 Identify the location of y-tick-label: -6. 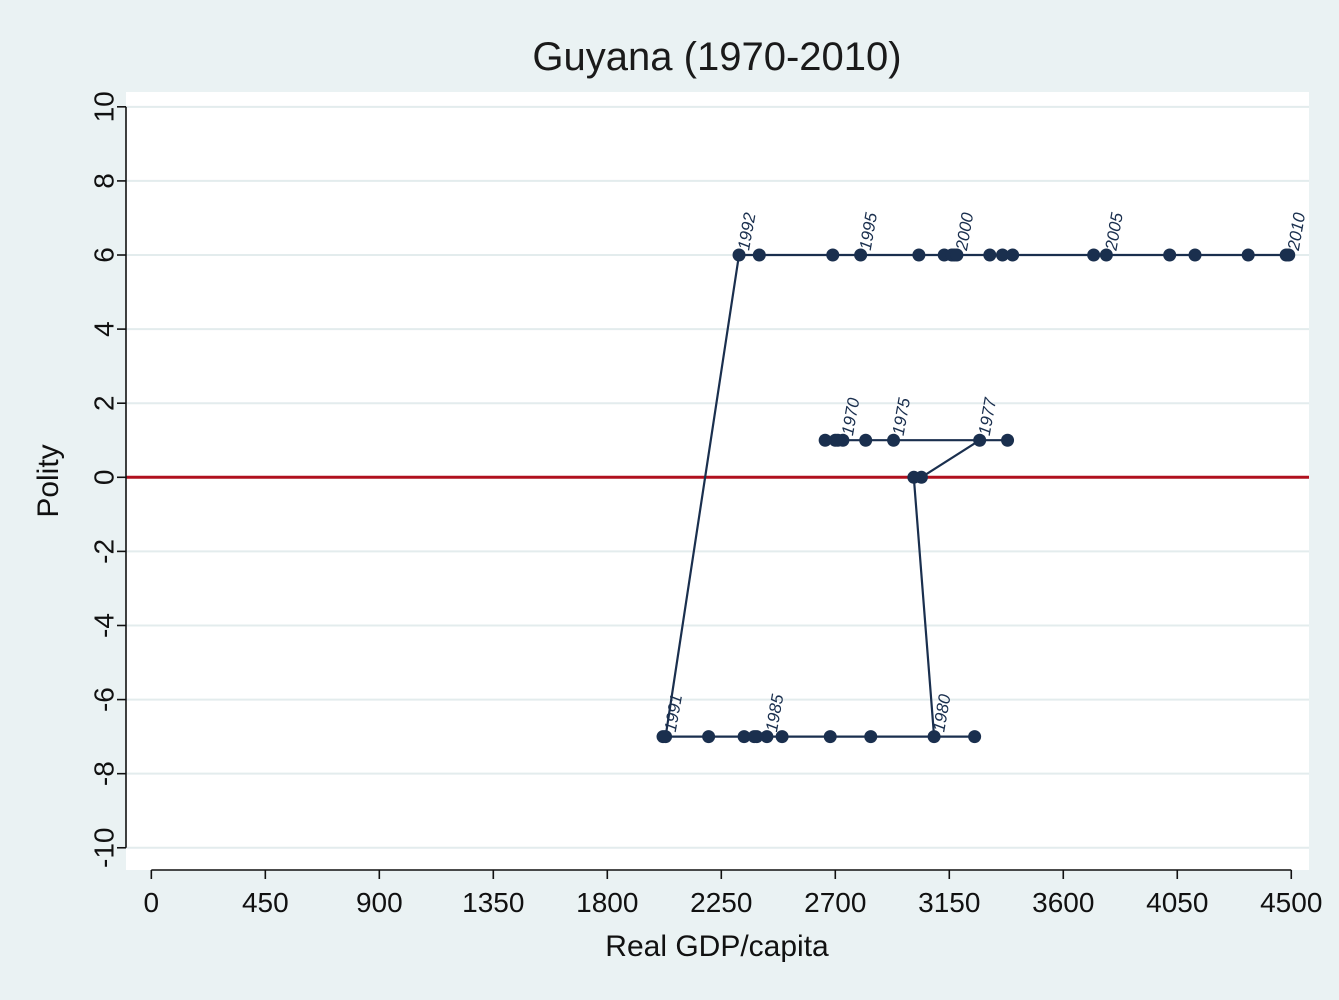
(104, 699).